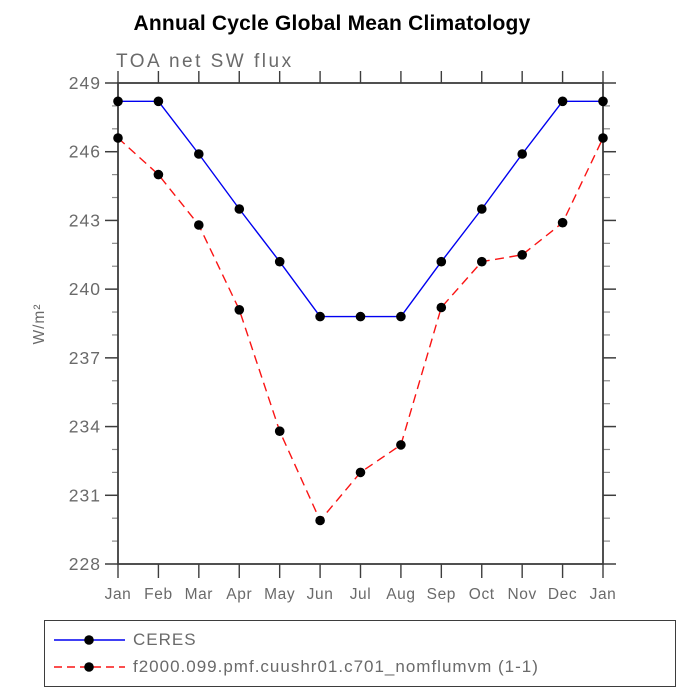  Describe the element at coordinates (165, 639) in the screenshot. I see `legend-label-ceres: CERES` at that location.